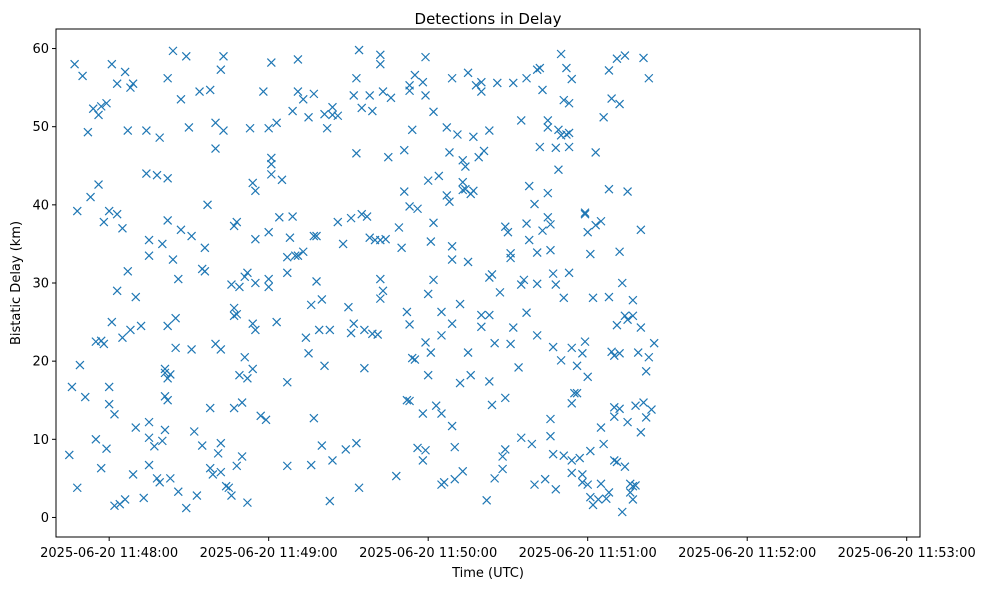 The image size is (988, 590). What do you see at coordinates (40, 49) in the screenshot?
I see `y-tick-label: 60` at bounding box center [40, 49].